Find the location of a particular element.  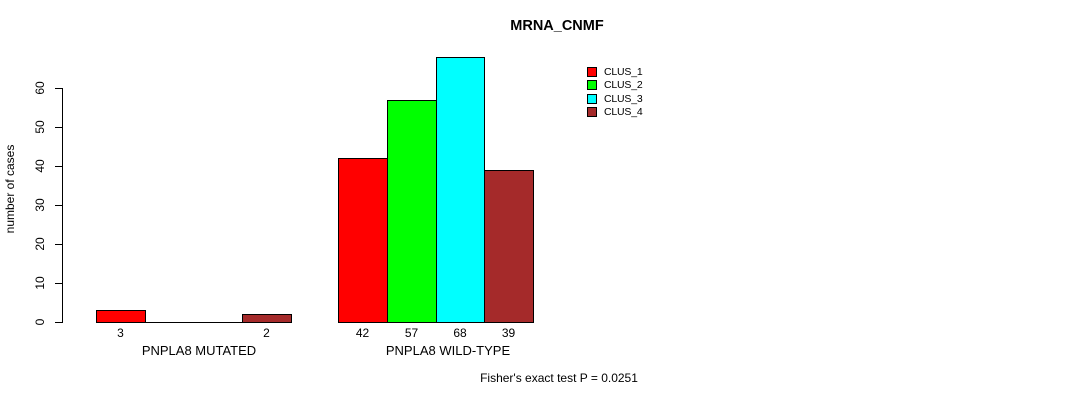

legend-label: CLUS_4 is located at coordinates (623, 112).